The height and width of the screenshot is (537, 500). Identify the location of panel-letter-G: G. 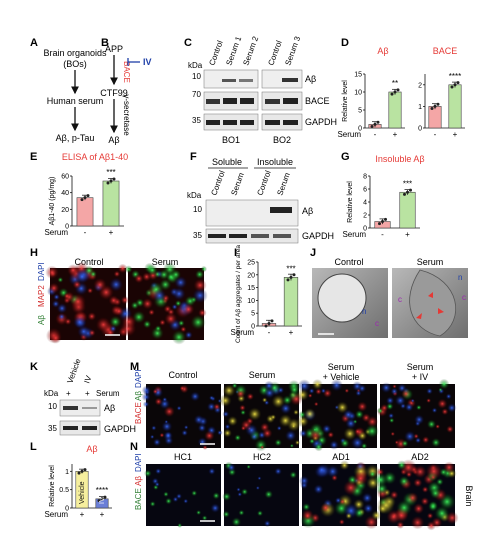
(345, 157).